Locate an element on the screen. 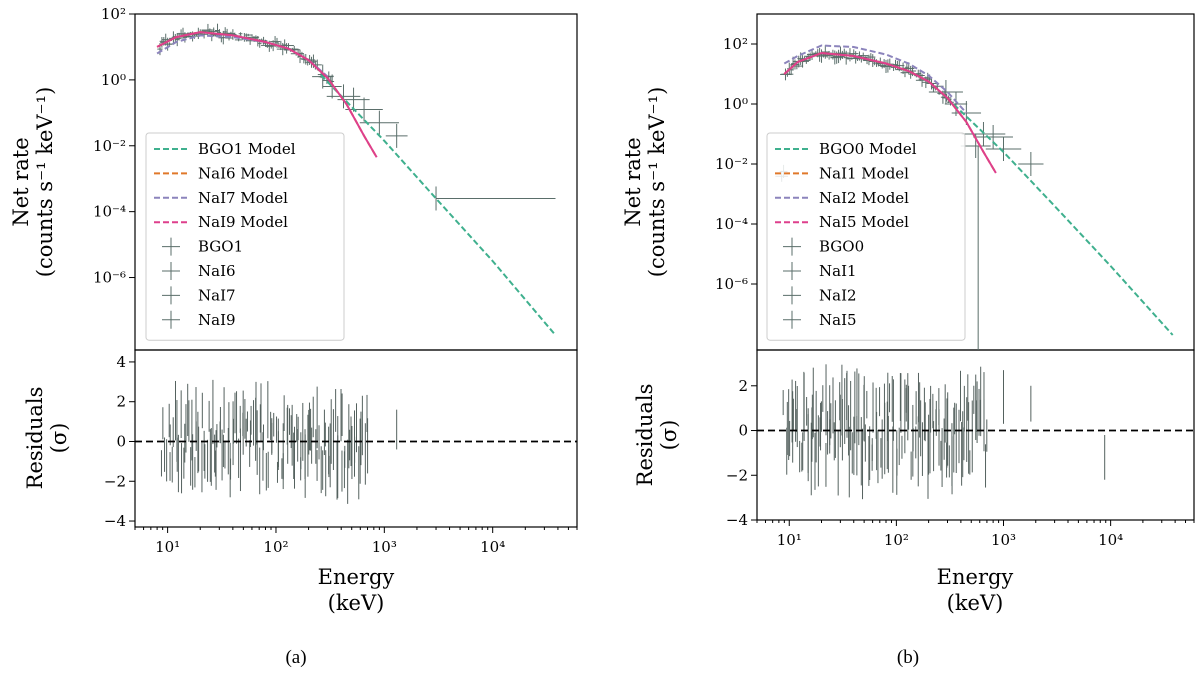 The height and width of the screenshot is (676, 1200). panel-a-residuals is located at coordinates (279, 441).